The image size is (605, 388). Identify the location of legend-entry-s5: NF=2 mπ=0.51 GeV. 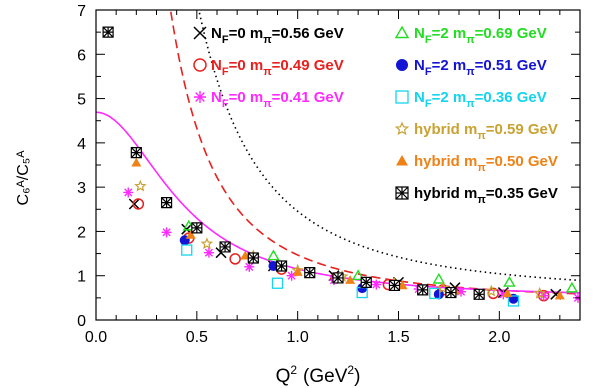
(471, 67).